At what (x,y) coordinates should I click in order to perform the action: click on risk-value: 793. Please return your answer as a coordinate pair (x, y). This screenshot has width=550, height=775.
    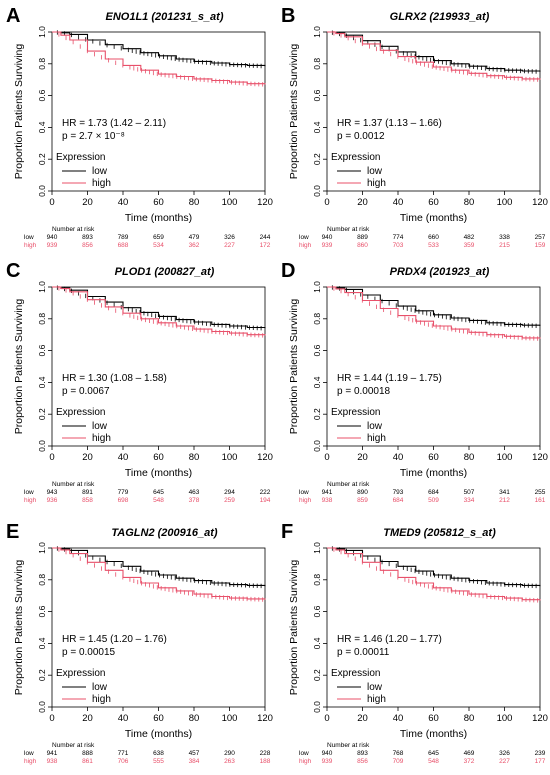
    Looking at the image, I should click on (398, 492).